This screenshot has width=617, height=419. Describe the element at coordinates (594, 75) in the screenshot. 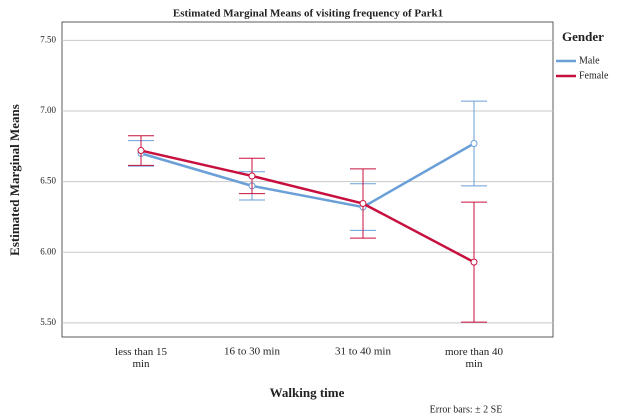

I see `legend-label: Female` at that location.